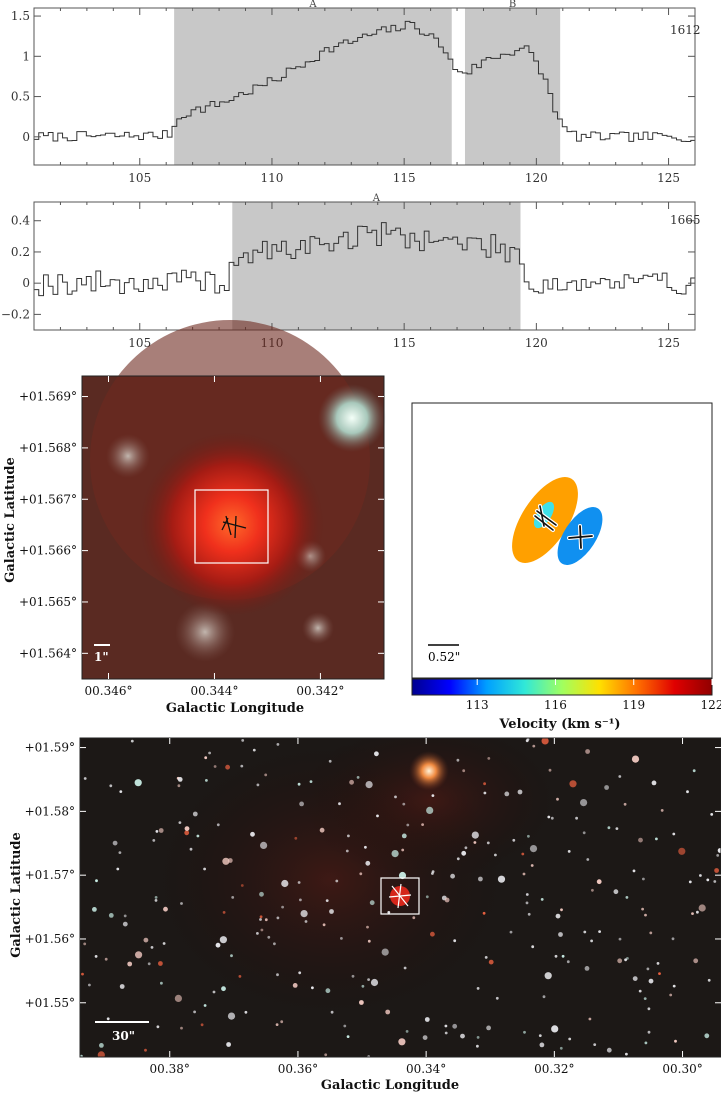 The height and width of the screenshot is (1093, 721). What do you see at coordinates (20, 16) in the screenshot?
I see `y-tick-label: 1.5` at bounding box center [20, 16].